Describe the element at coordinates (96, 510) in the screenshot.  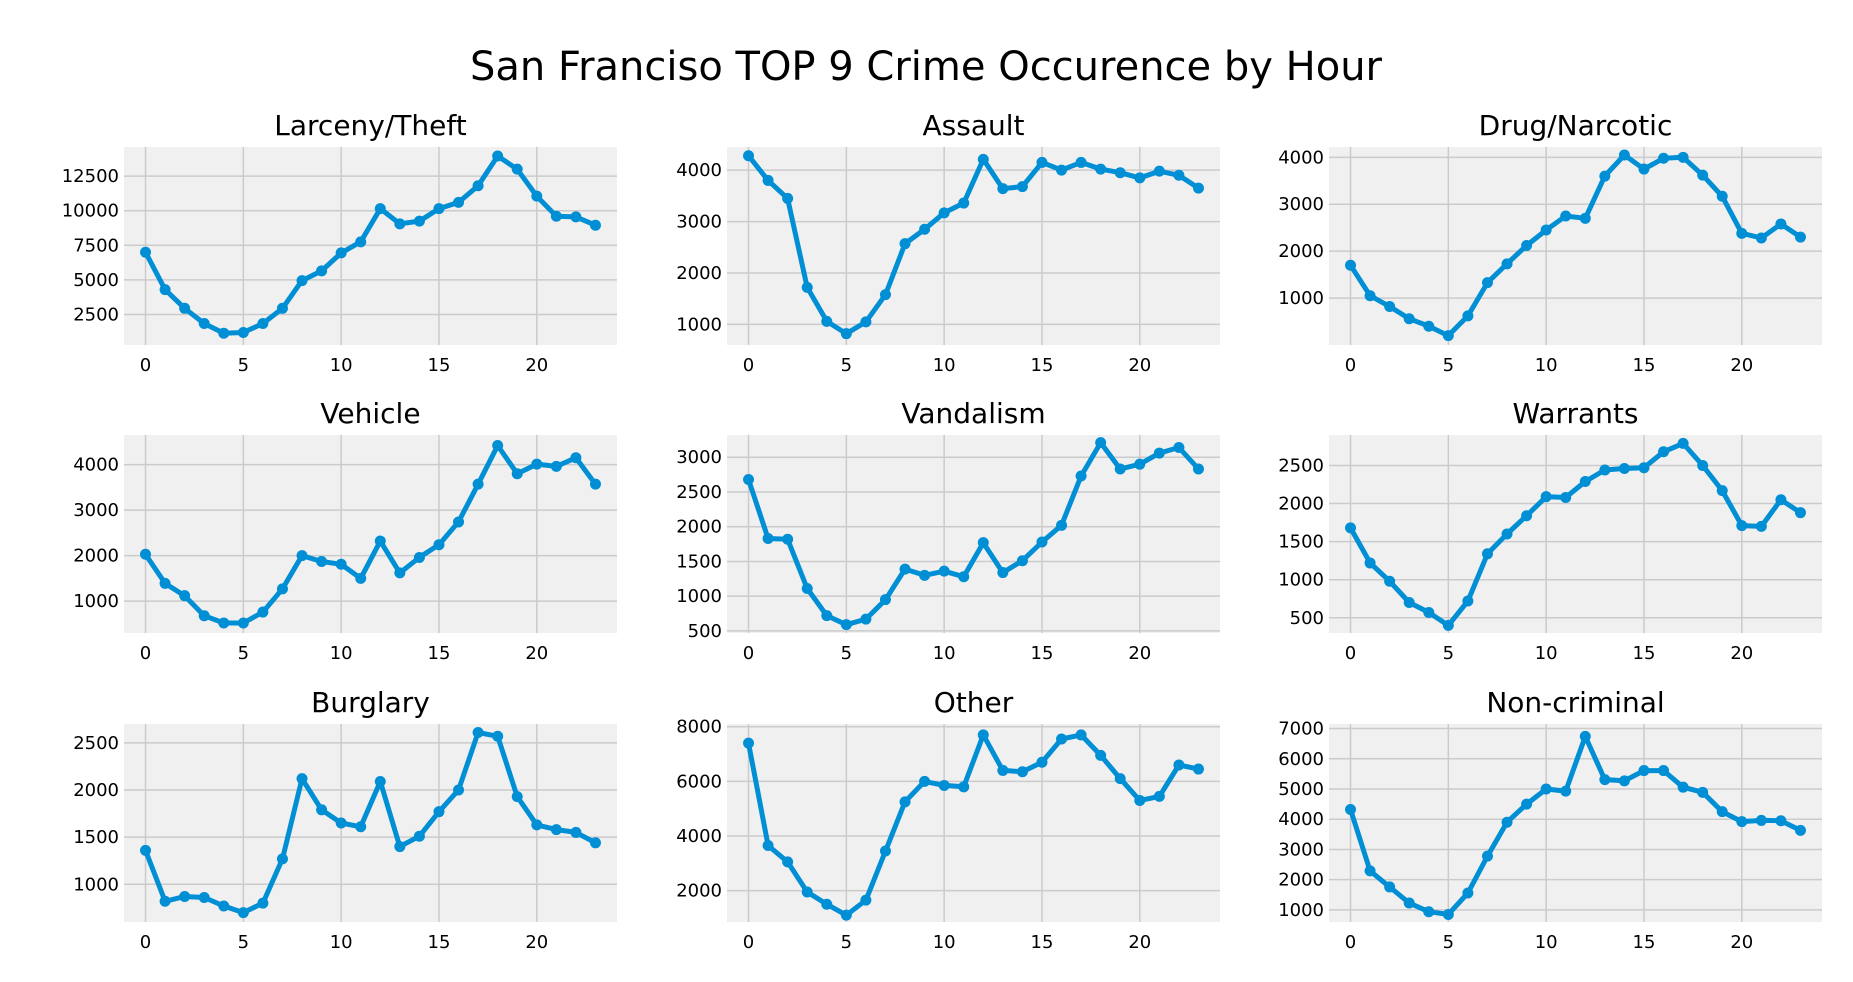
I see `y-tick-label: 3000` at that location.